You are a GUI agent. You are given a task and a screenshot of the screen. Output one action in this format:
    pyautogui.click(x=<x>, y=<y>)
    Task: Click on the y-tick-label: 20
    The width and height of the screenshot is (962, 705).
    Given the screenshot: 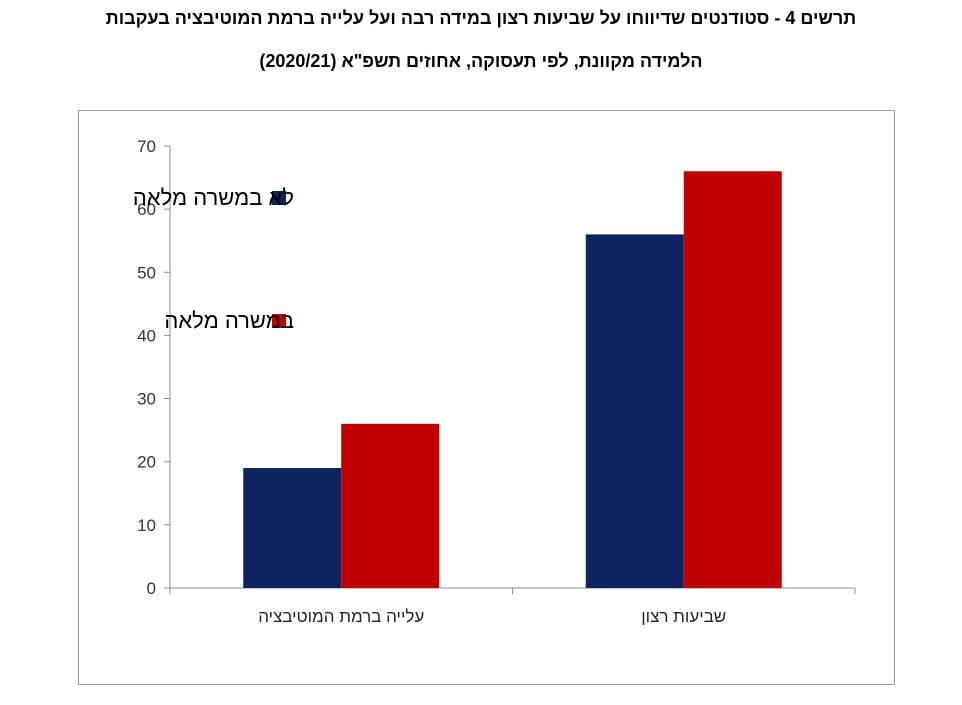 What is the action you would take?
    pyautogui.click(x=146, y=462)
    